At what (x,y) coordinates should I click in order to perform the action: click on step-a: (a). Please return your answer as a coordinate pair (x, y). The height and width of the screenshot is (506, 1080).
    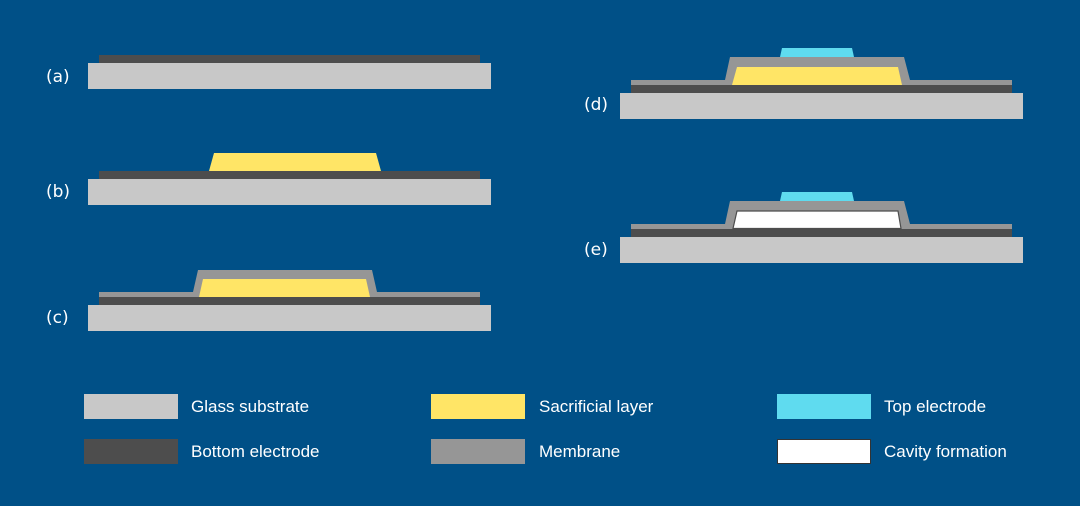
    Looking at the image, I should click on (268, 72).